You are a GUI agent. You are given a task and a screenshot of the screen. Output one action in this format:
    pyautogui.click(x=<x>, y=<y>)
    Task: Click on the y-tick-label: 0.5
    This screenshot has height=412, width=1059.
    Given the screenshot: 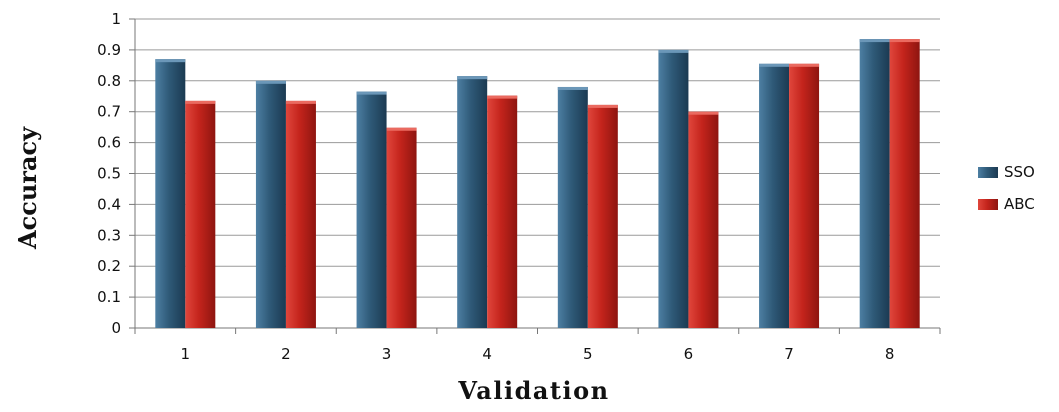 What is the action you would take?
    pyautogui.click(x=109, y=174)
    